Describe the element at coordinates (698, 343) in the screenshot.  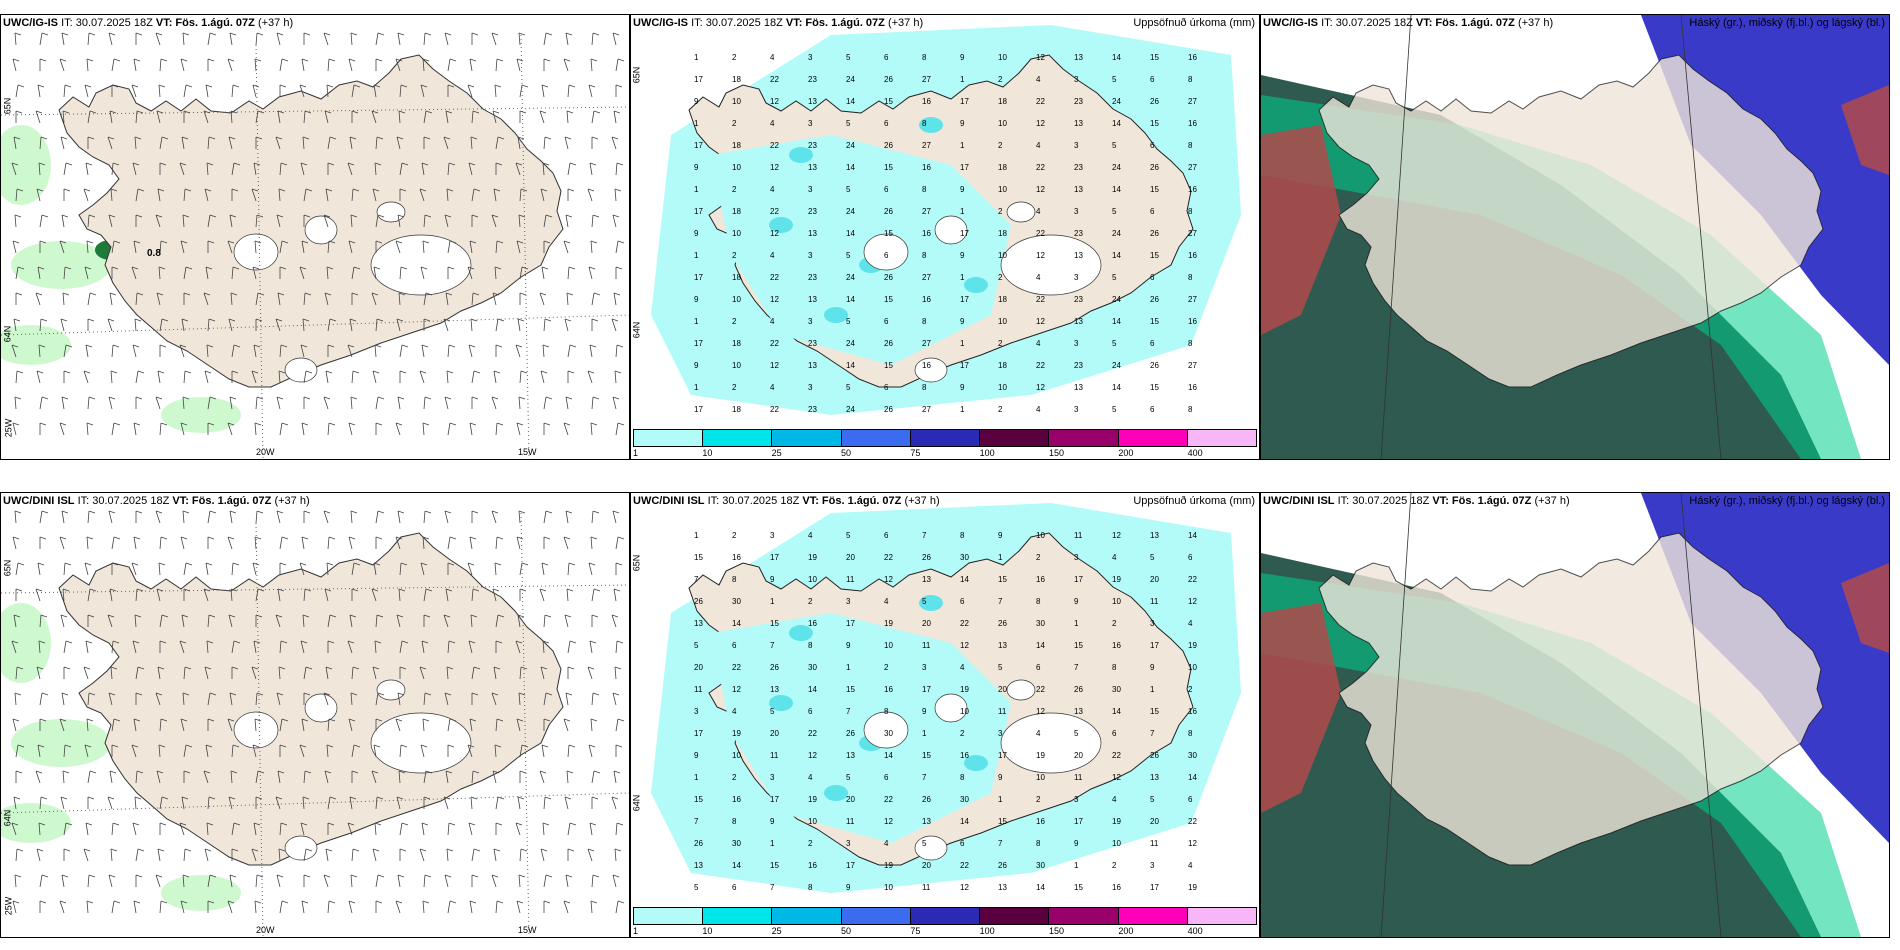
I see `precip-value: 17` at that location.